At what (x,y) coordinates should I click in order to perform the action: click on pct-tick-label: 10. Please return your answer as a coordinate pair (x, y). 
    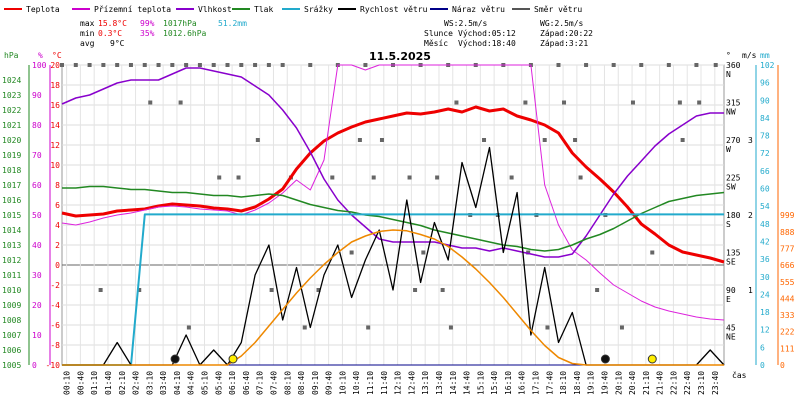
    Looking at the image, I should click on (37, 335).